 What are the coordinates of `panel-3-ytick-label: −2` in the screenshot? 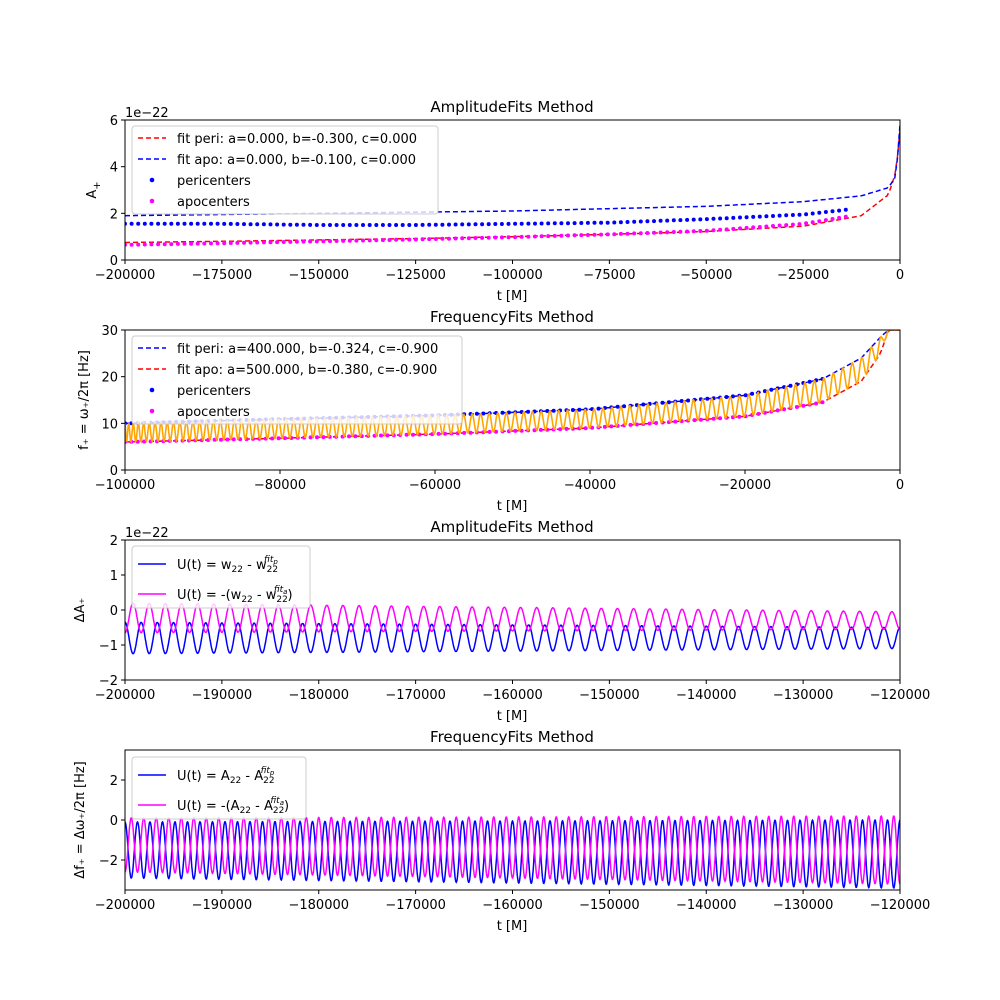 It's located at (108, 681).